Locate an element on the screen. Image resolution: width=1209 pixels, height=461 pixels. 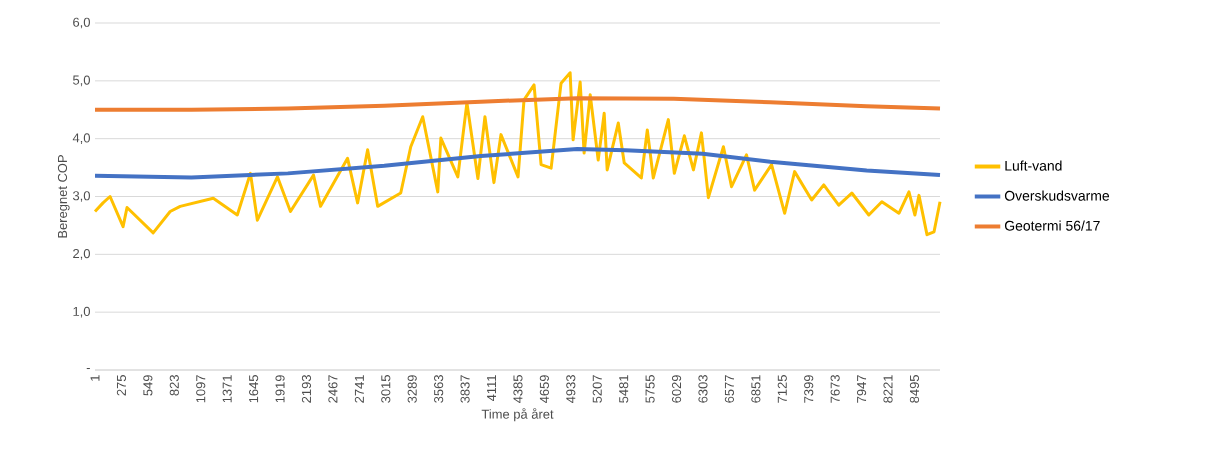
x-tick-label: 1371 is located at coordinates (227, 389).